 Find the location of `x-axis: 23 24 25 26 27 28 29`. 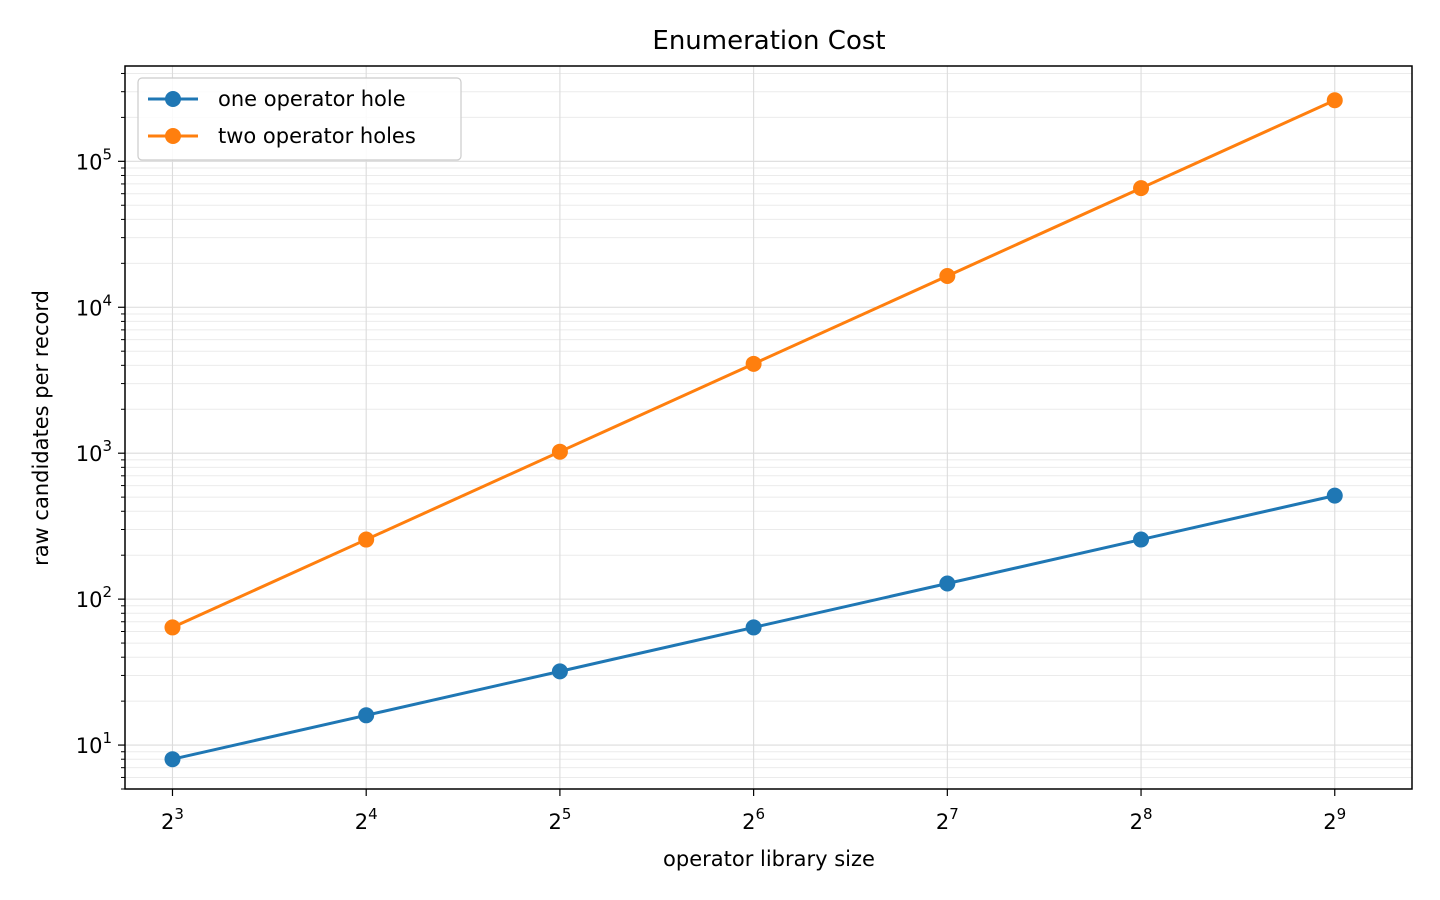

x-axis: 23 24 25 26 27 28 29 is located at coordinates (753, 811).